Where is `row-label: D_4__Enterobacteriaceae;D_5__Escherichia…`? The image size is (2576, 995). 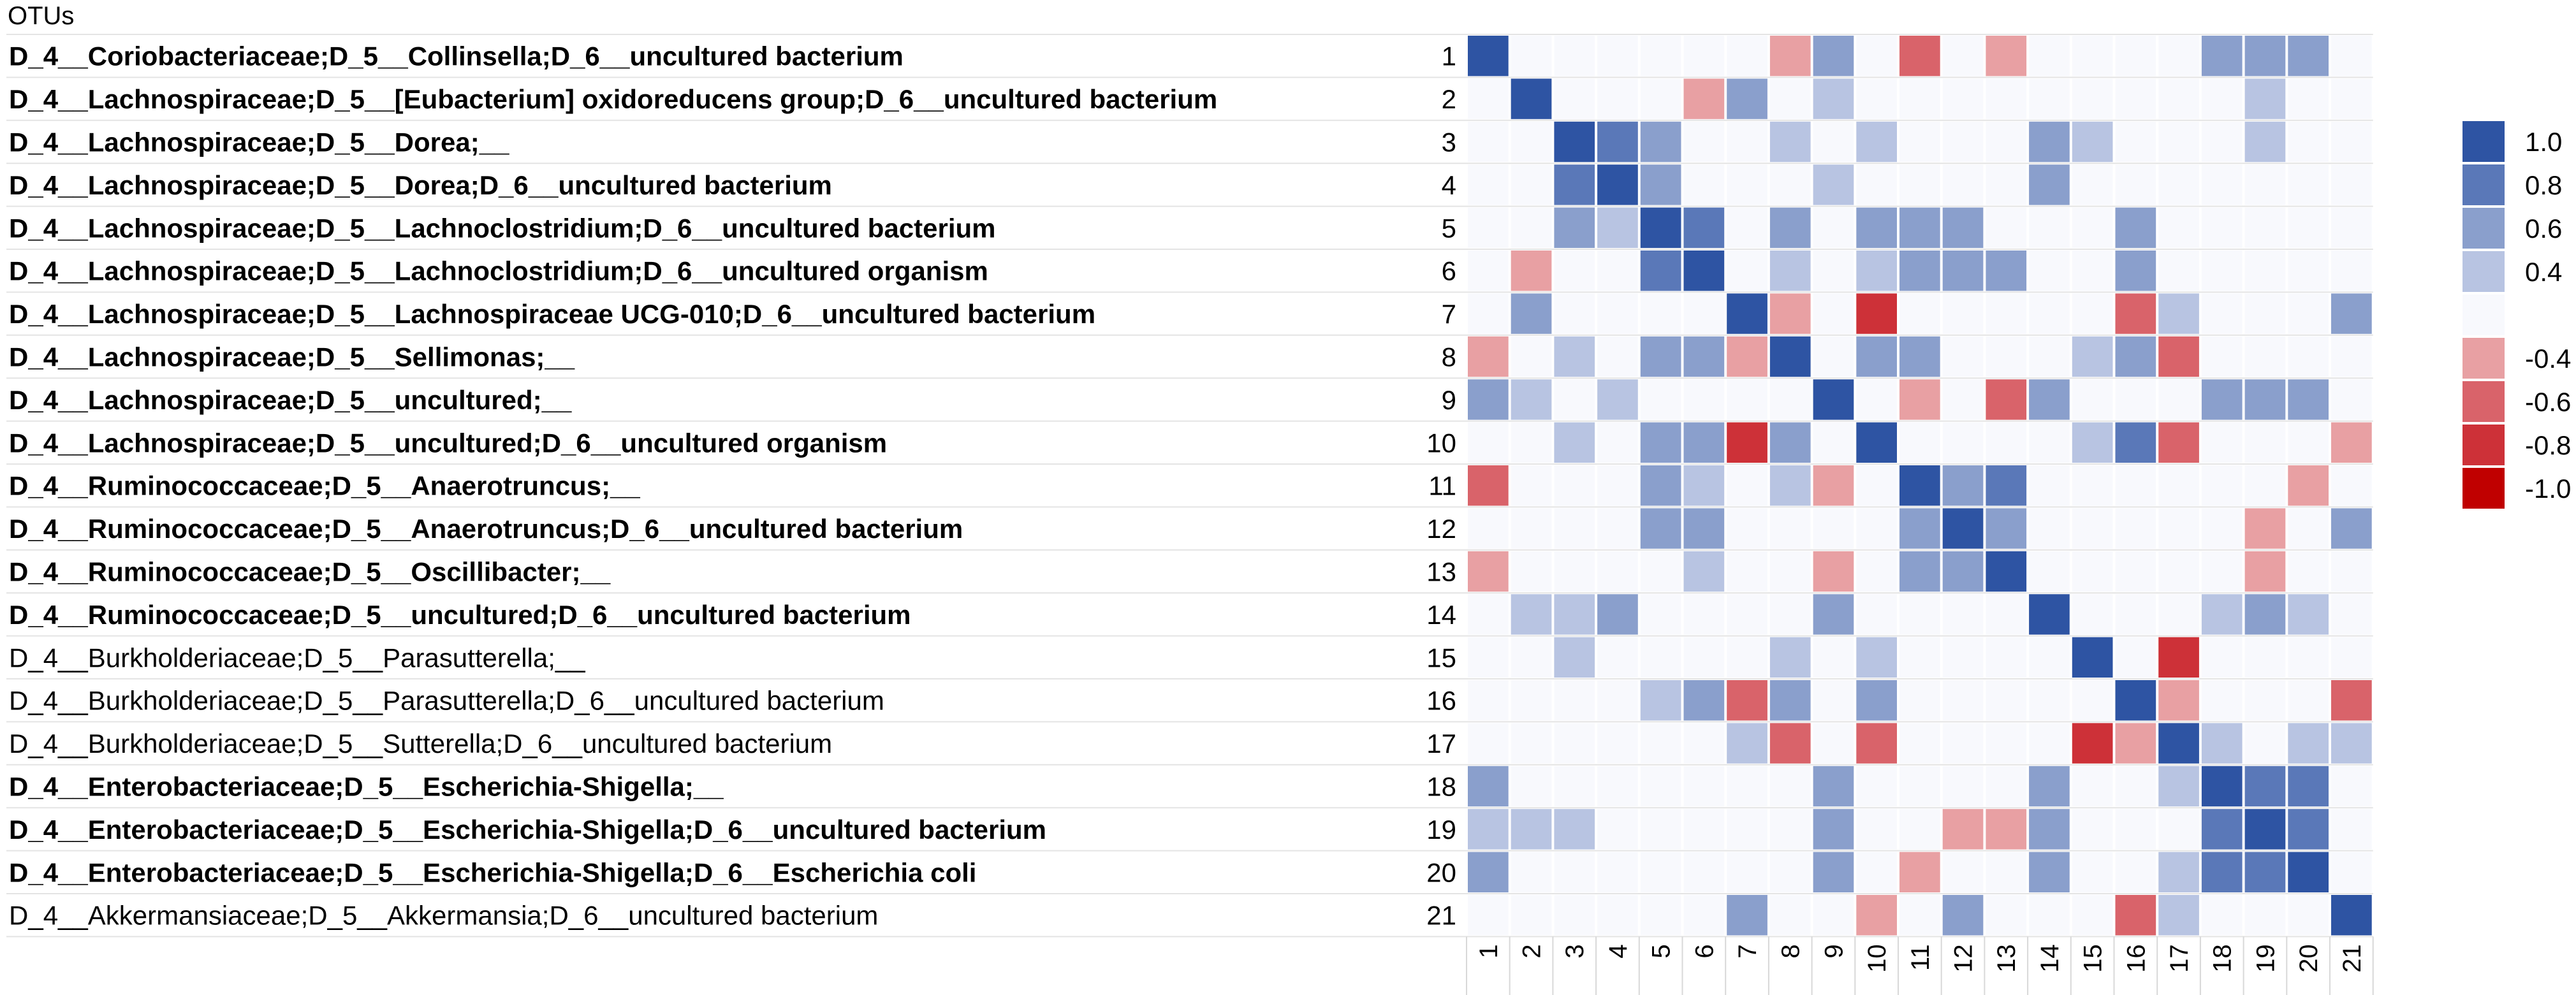
row-label: D_4__Enterobacteriaceae;D_5__Escherichia… is located at coordinates (366, 787).